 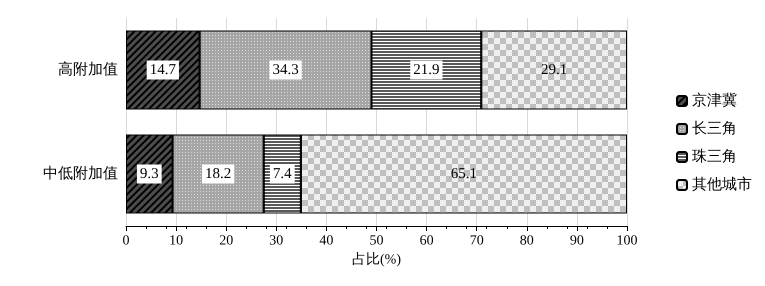 I want to click on data-label: 18.2, so click(x=218, y=174).